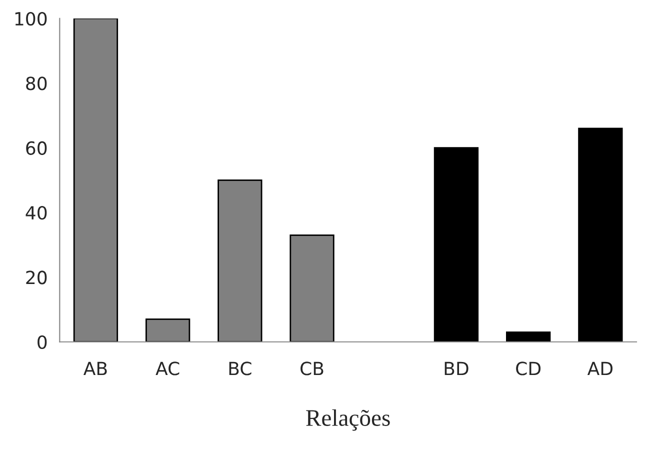 This screenshot has height=462, width=663. What do you see at coordinates (348, 420) in the screenshot?
I see `x-axis-title: Relações` at bounding box center [348, 420].